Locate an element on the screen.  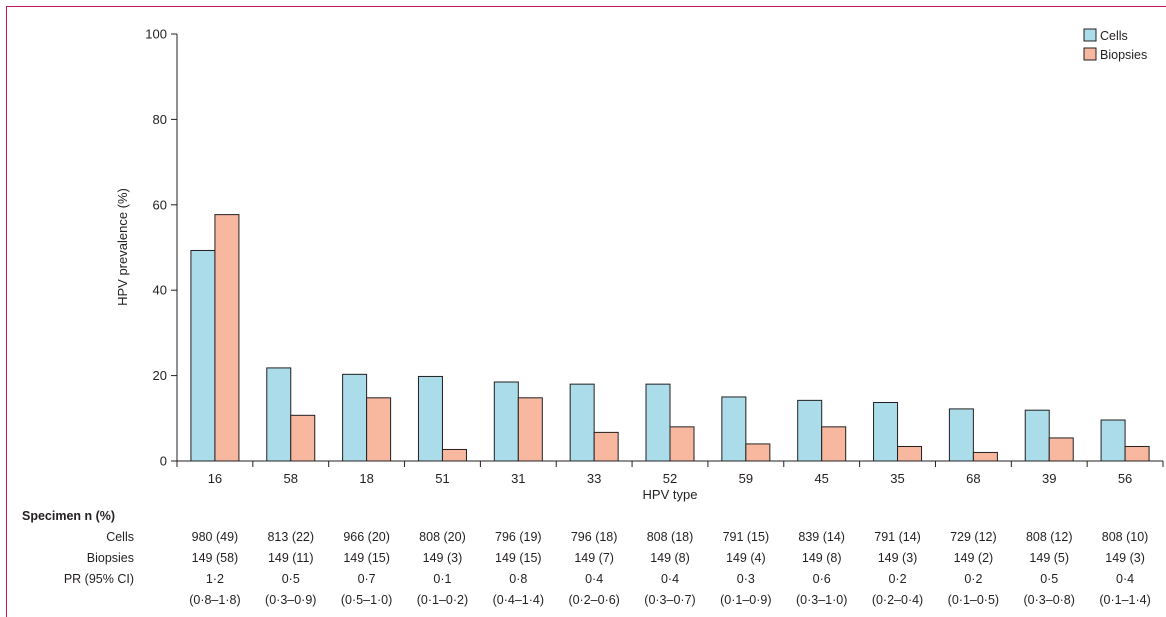
table-cell: 808 (18) is located at coordinates (670, 537).